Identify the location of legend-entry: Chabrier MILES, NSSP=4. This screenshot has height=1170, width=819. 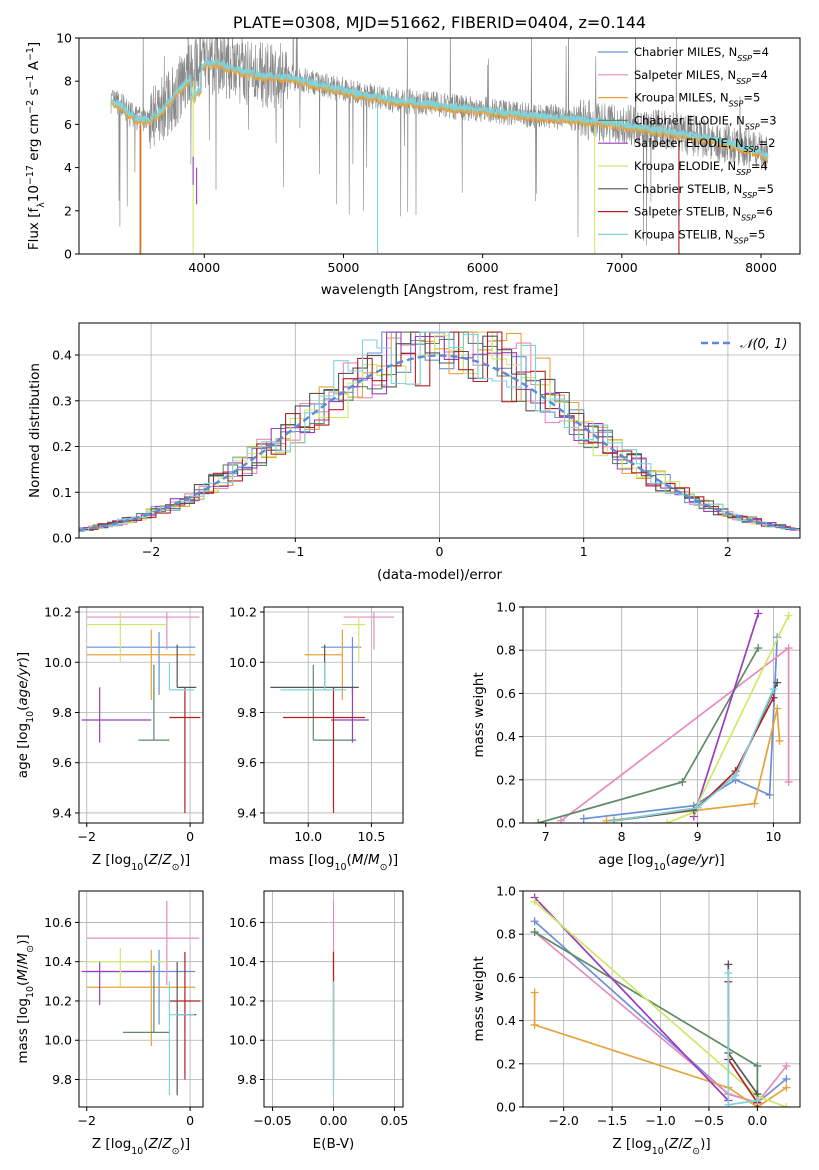
(701, 54).